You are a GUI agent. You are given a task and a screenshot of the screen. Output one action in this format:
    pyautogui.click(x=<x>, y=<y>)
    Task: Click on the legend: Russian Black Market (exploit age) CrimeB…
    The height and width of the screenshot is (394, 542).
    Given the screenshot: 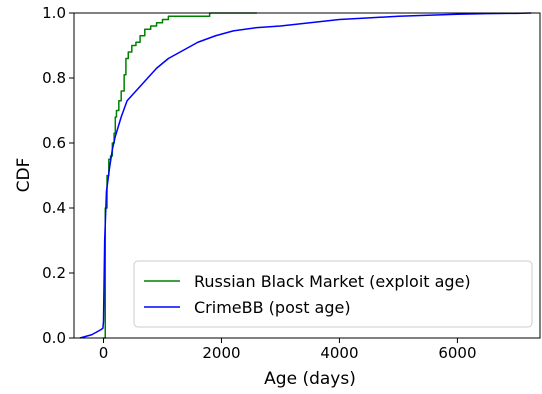 What is the action you would take?
    pyautogui.click(x=333, y=294)
    